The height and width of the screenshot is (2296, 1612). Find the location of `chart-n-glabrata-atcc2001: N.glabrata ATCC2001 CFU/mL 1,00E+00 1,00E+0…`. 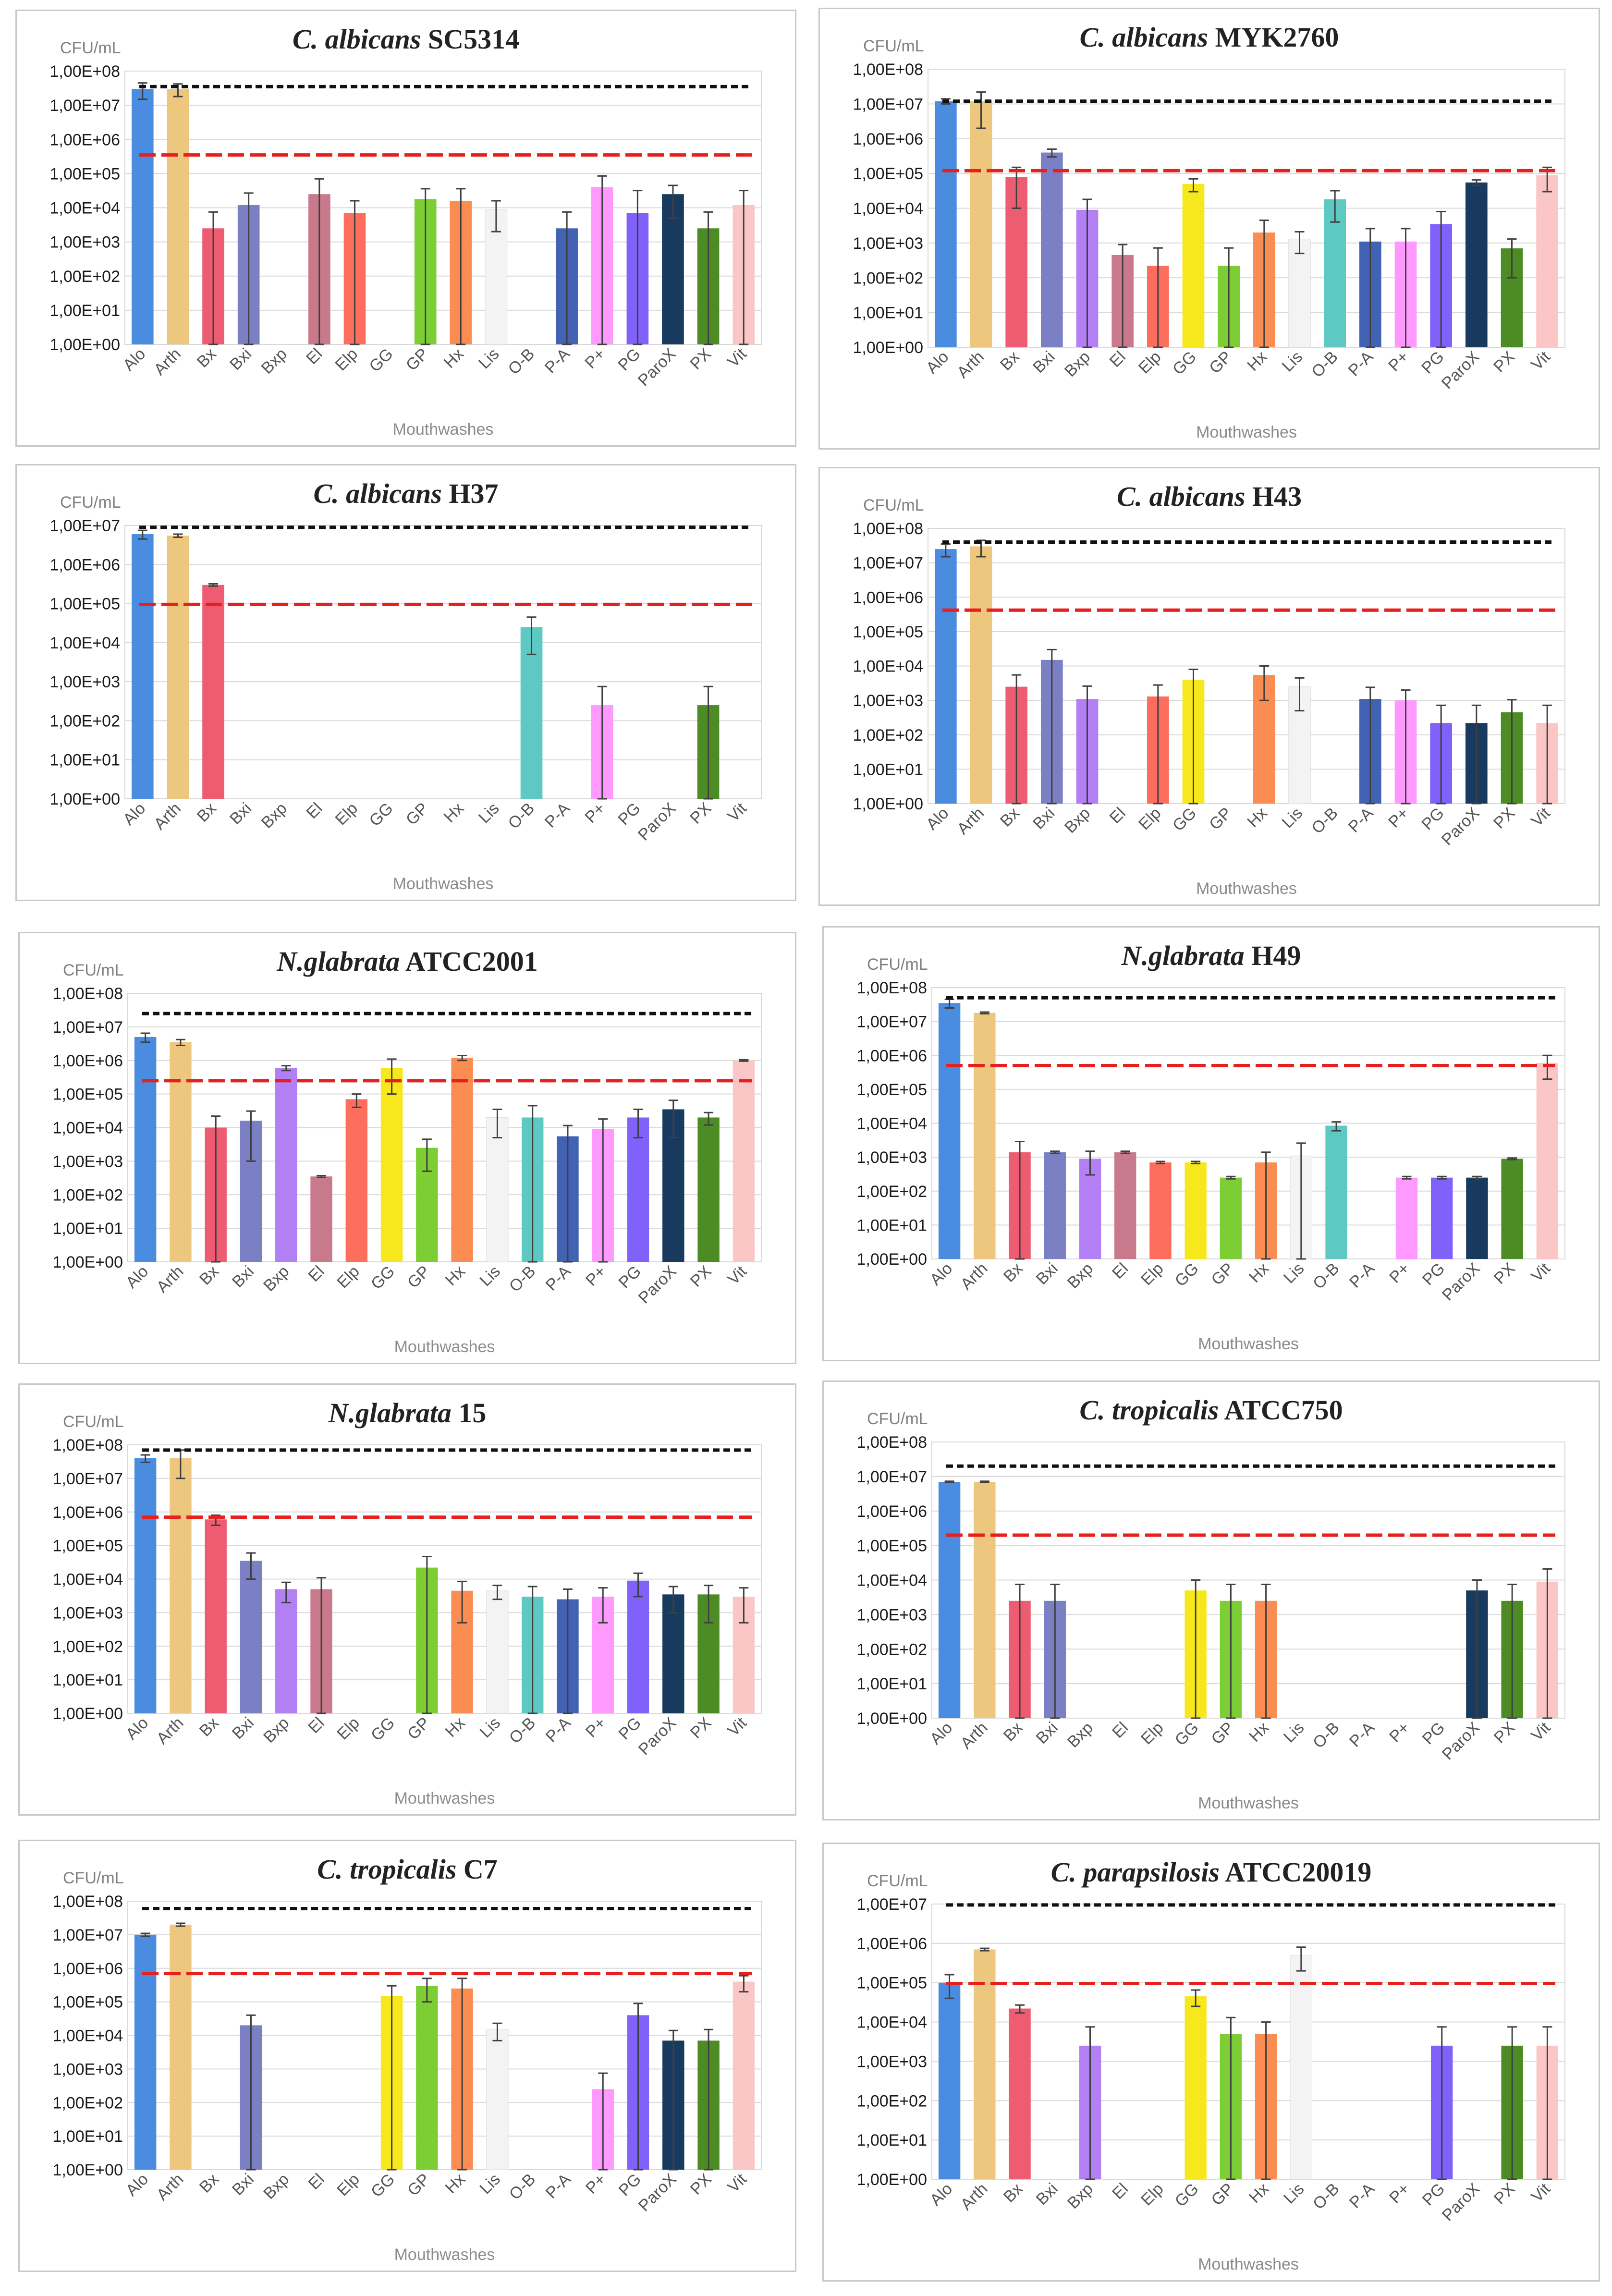

chart-n-glabrata-atcc2001: N.glabrata ATCC2001 CFU/mL 1,00E+00 1,00E+0… is located at coordinates (407, 1148).